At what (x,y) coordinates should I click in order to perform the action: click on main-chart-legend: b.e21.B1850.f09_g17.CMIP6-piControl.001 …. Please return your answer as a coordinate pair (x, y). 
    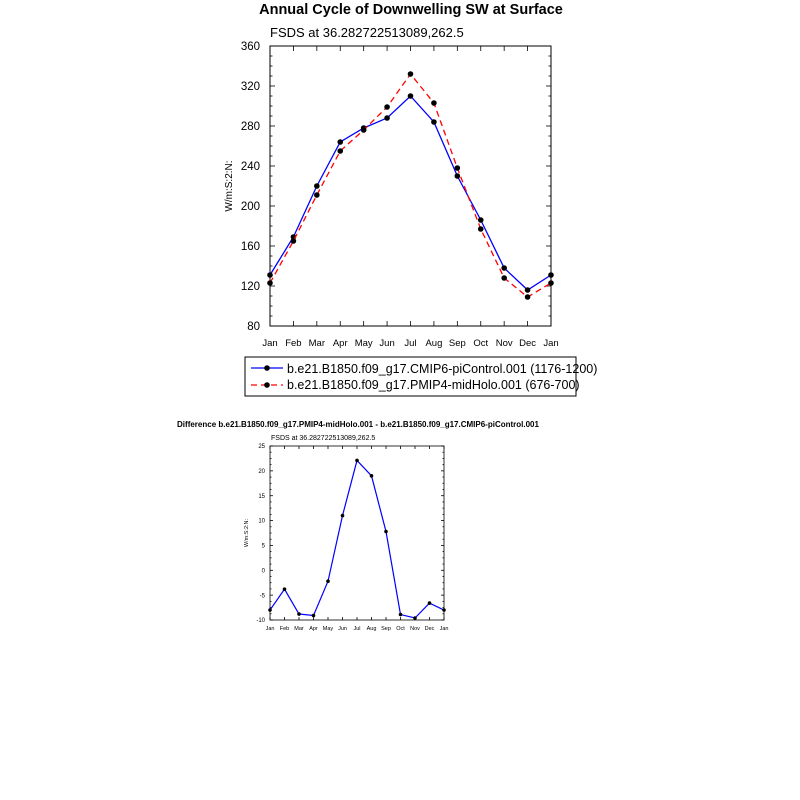
    Looking at the image, I should click on (420, 376).